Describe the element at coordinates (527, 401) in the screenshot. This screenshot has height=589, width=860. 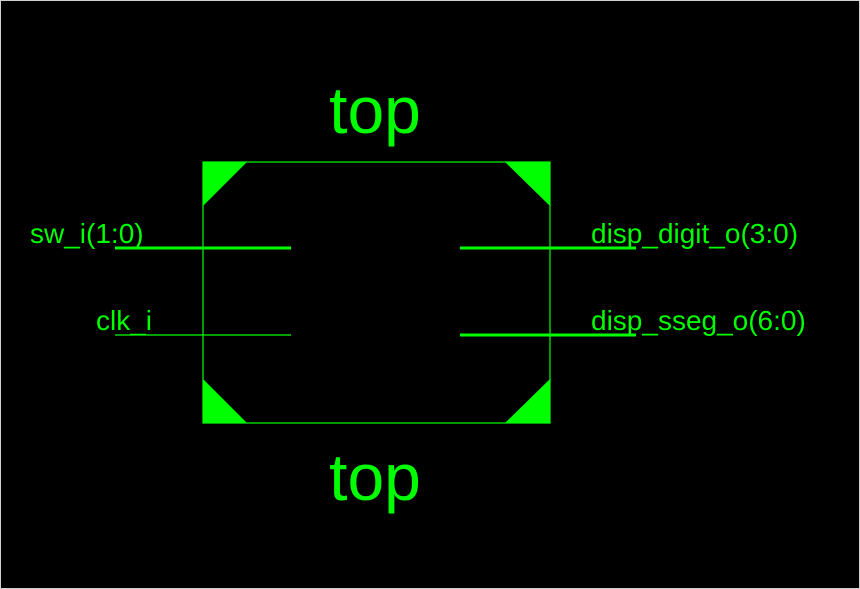
I see `corner-marker-bottom-right` at that location.